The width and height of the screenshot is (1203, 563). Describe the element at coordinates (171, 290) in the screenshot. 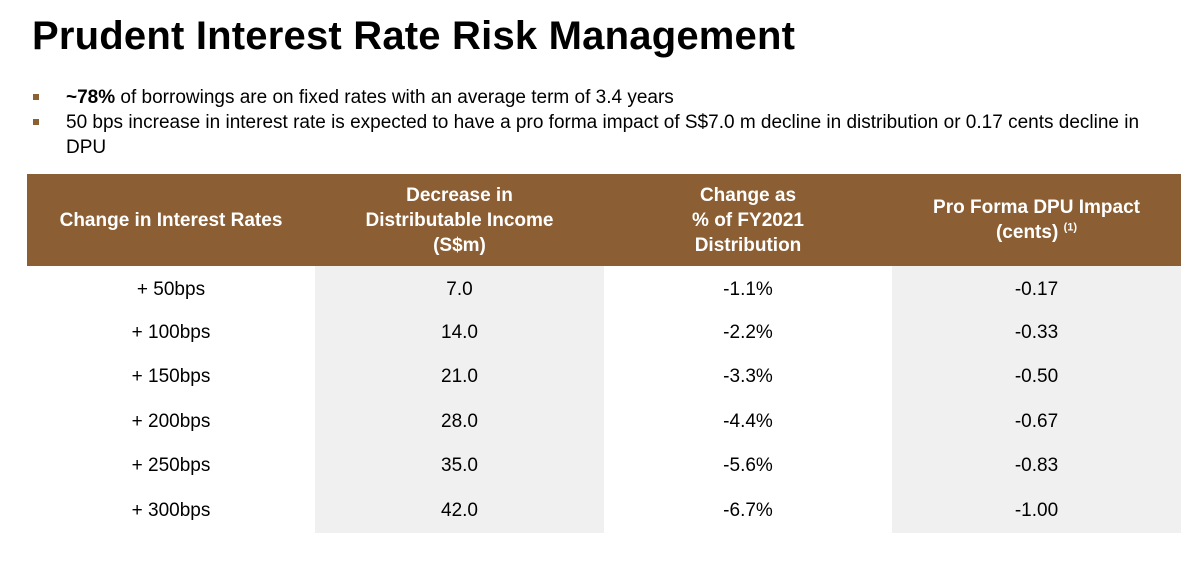

I see `cell-rate-change: + 50bps` at that location.